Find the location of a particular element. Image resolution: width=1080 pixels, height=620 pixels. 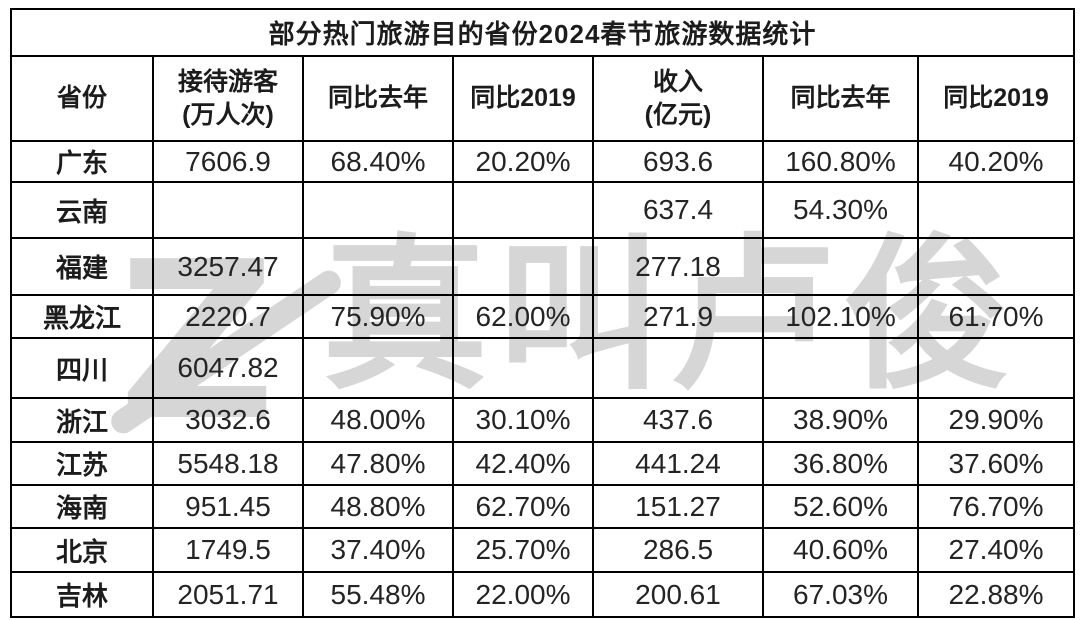

value-cell: 2051.71 is located at coordinates (228, 594).